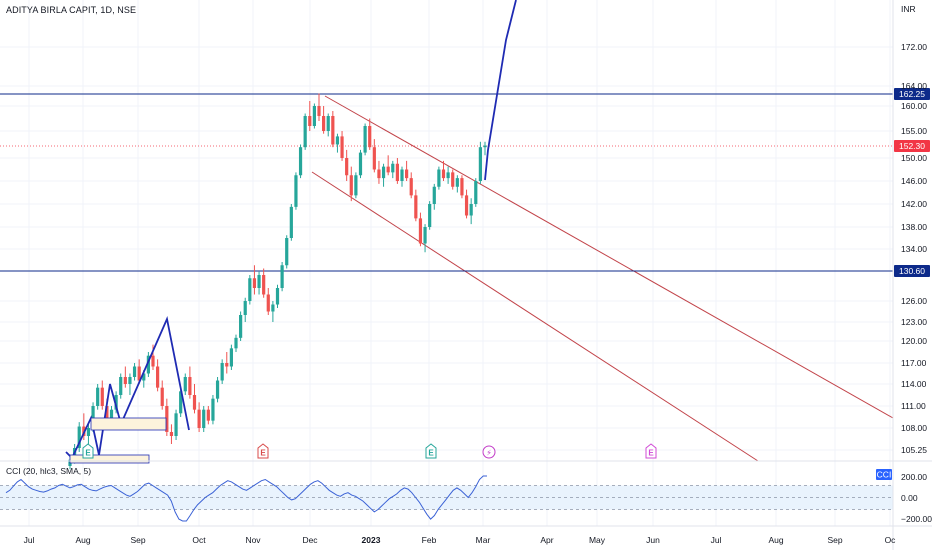  I want to click on cci-tick-label: −200.00, so click(916, 519).